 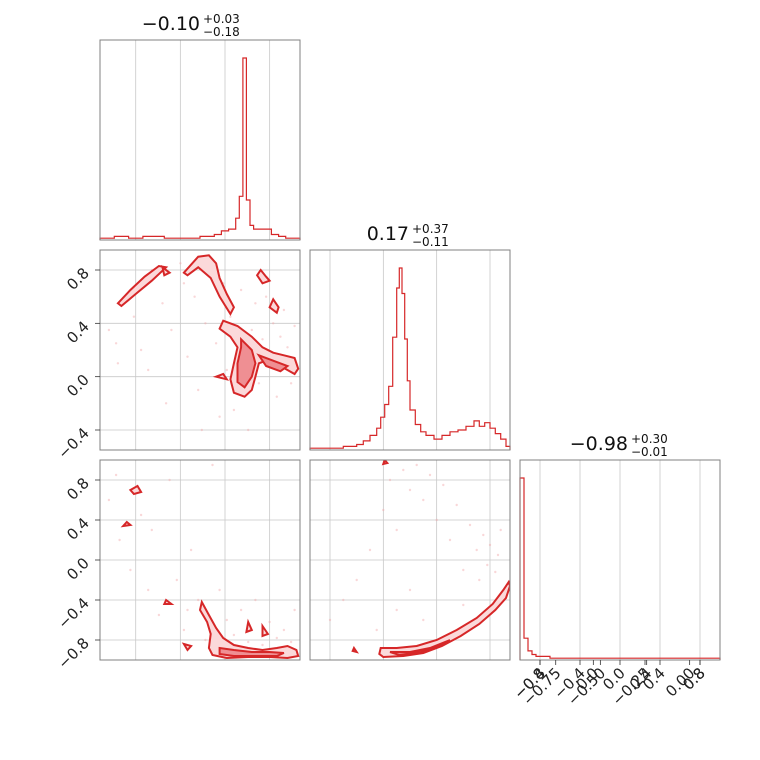 I want to click on diag-2-histogram-step, so click(x=620, y=568).